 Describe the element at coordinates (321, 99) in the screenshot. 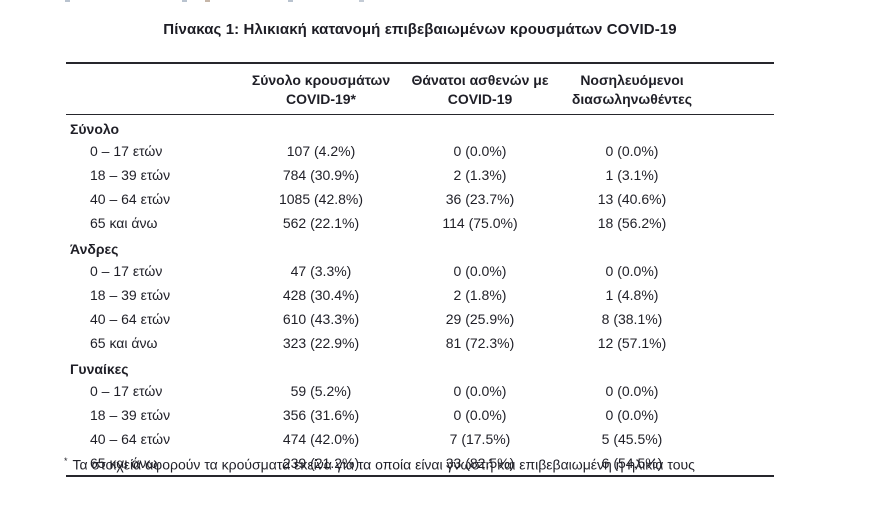

I see `column-header-line: COVID-19*` at that location.